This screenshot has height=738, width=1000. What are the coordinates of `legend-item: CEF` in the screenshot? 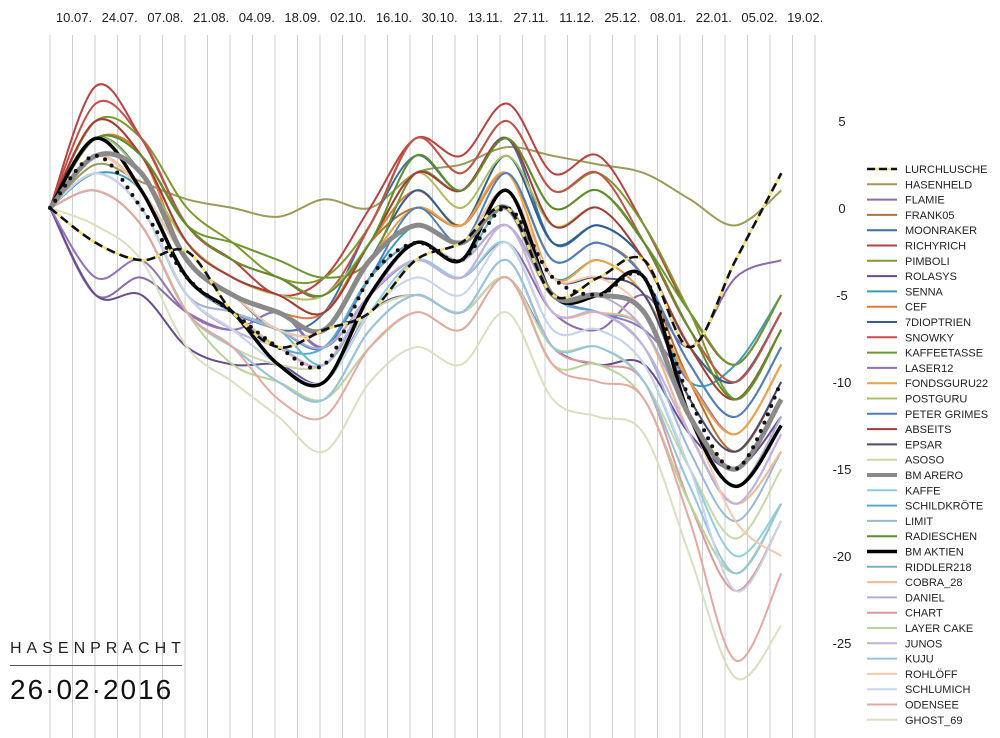 It's located at (897, 308).